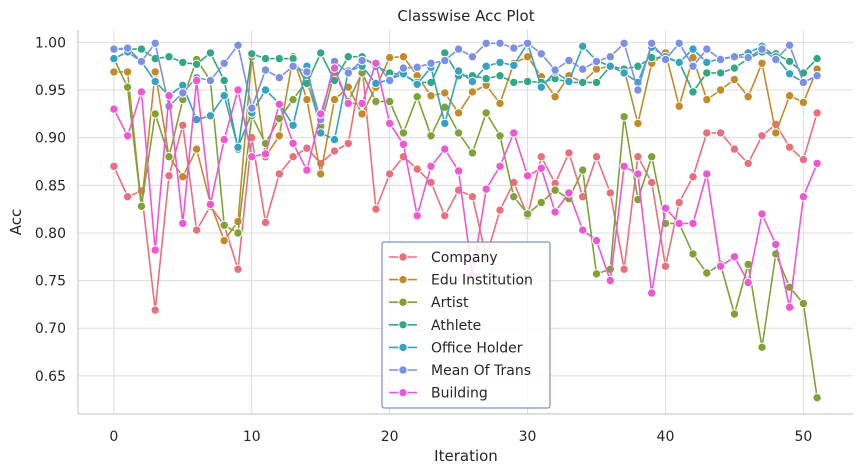 This screenshot has width=862, height=474. I want to click on legend-item-company: Company, so click(443, 258).